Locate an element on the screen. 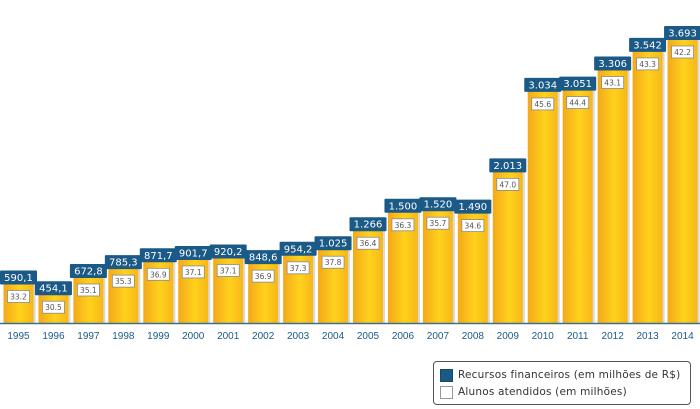 This screenshot has width=700, height=409. legend-swatch-white is located at coordinates (446, 392).